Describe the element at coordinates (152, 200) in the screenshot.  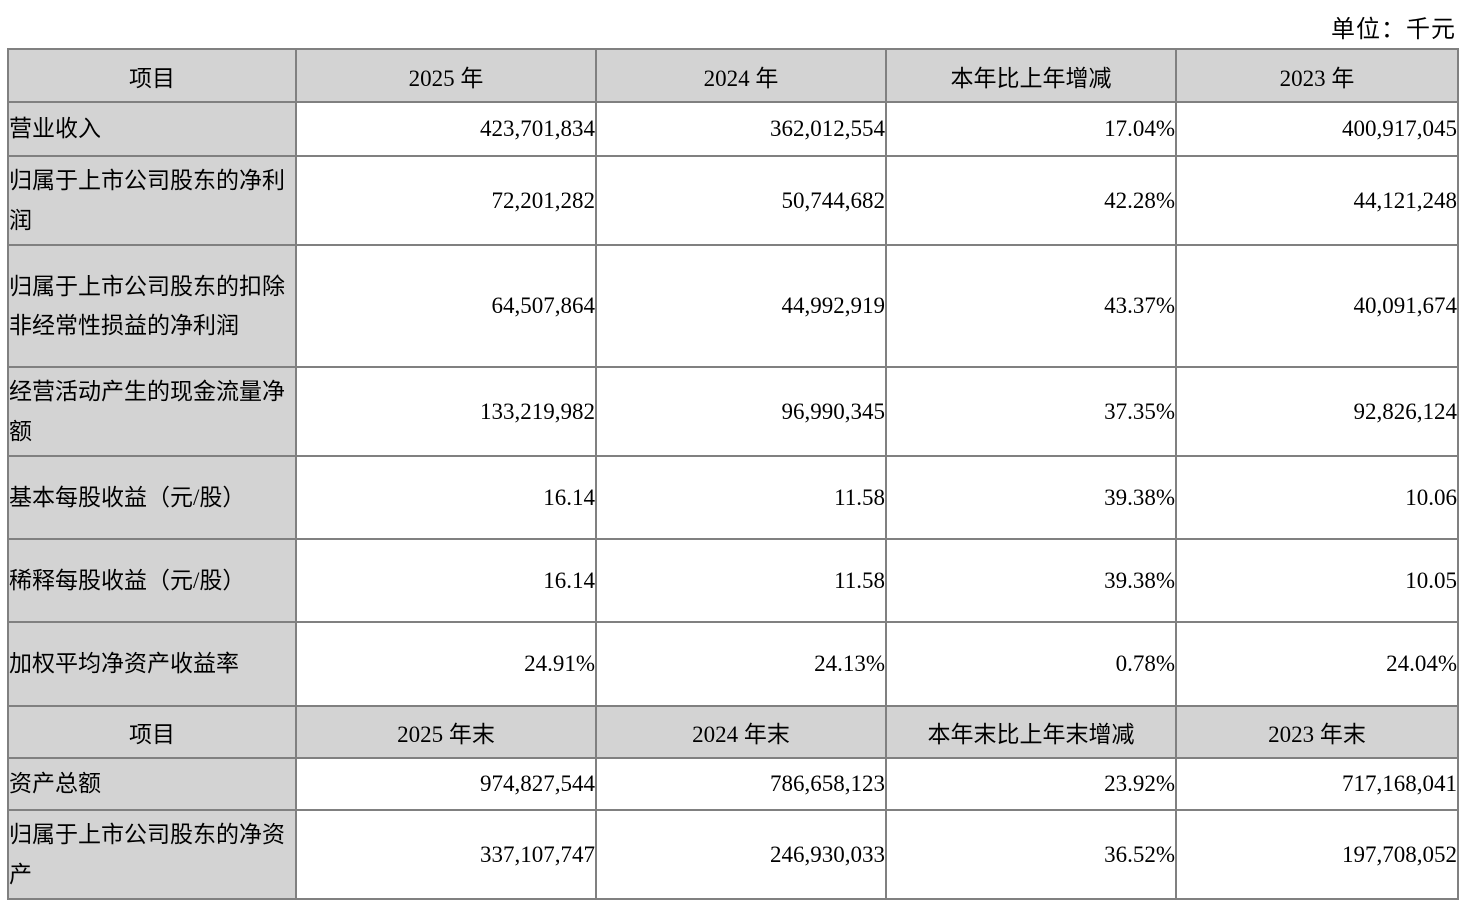
I see `row-label-cell: 归属于上市公司股东的净利润` at that location.